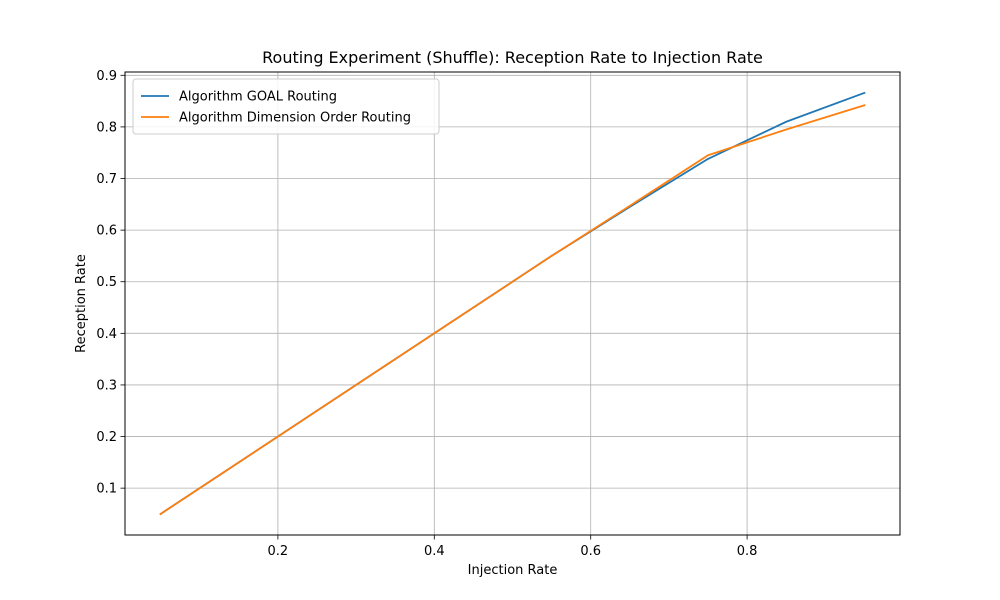  What do you see at coordinates (106, 127) in the screenshot?
I see `y-tick-label: 0.8` at bounding box center [106, 127].